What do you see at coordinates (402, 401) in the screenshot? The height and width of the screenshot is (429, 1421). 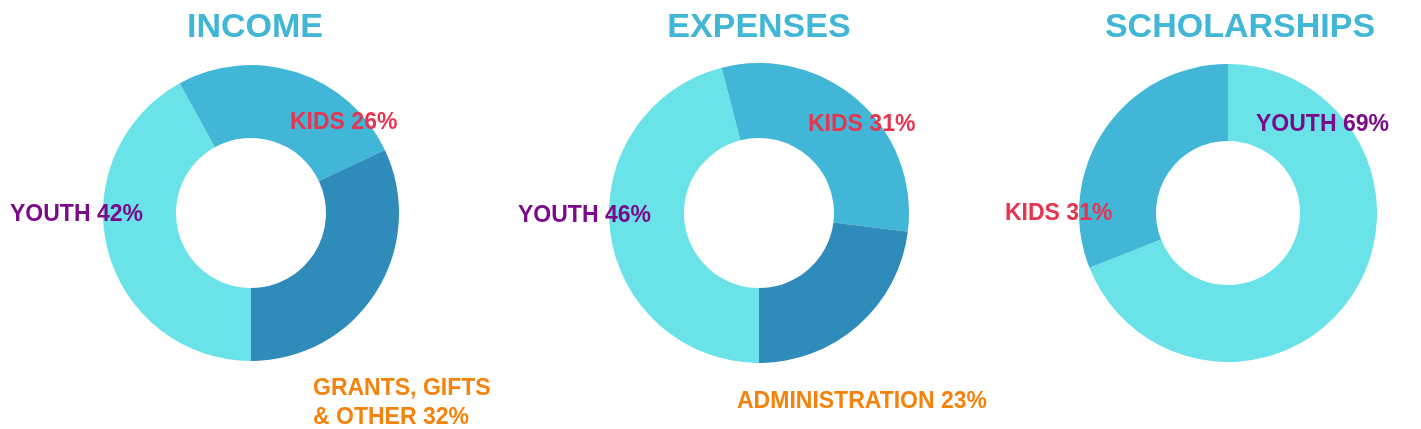 I see `slice-label: GRANTS, GIFTS & OTHER 32%` at bounding box center [402, 401].